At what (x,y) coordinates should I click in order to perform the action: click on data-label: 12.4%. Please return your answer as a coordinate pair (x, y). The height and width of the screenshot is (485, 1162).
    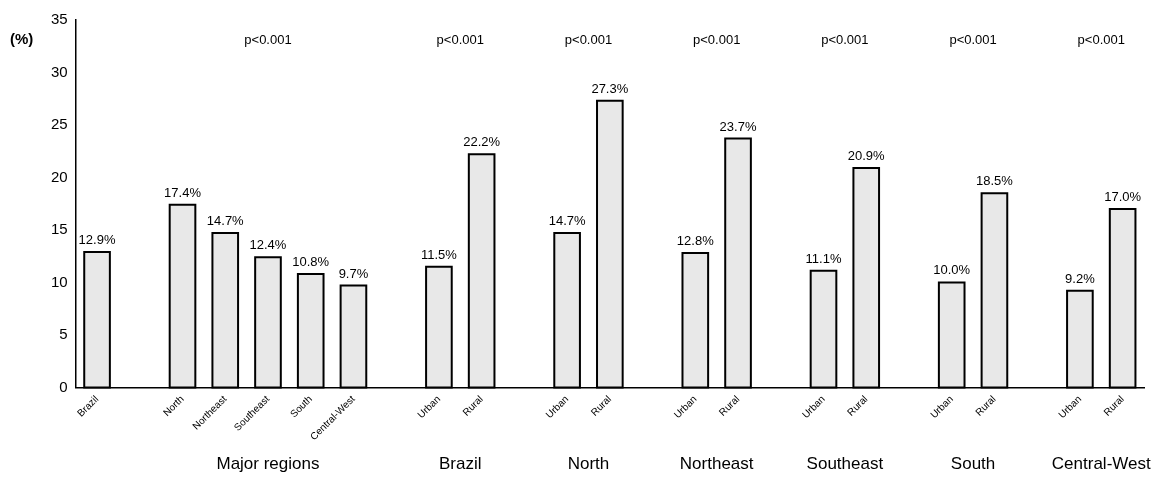
    Looking at the image, I should click on (268, 245).